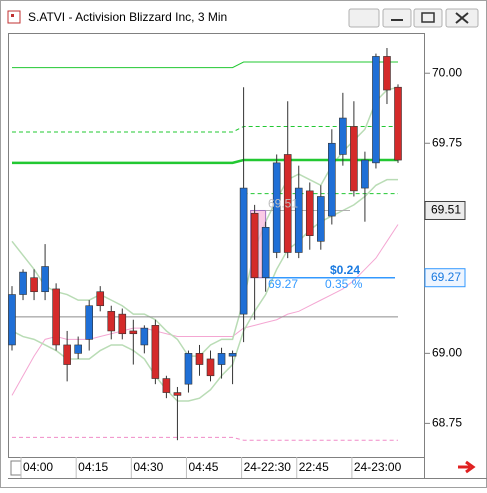 This screenshot has height=493, width=487. Describe the element at coordinates (345, 270) in the screenshot. I see `measure-change: $0.24` at that location.